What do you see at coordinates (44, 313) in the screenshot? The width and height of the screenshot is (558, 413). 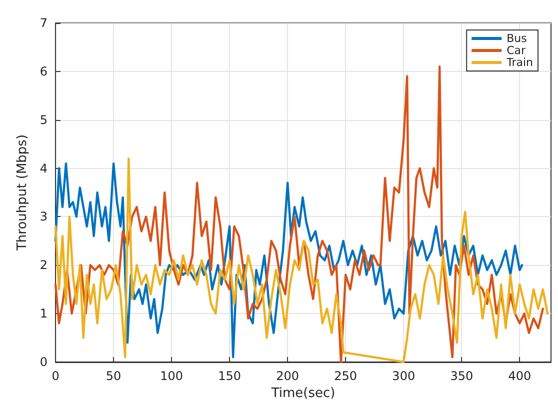 I see `y-tick-label: 1` at bounding box center [44, 313].